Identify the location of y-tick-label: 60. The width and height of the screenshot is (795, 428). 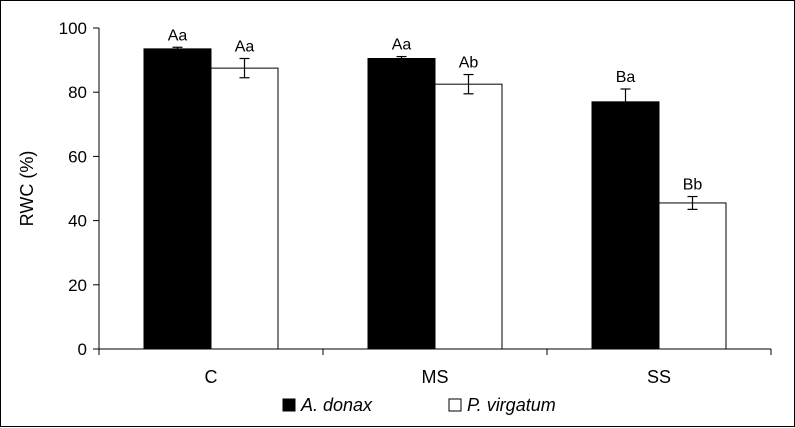
(77, 156).